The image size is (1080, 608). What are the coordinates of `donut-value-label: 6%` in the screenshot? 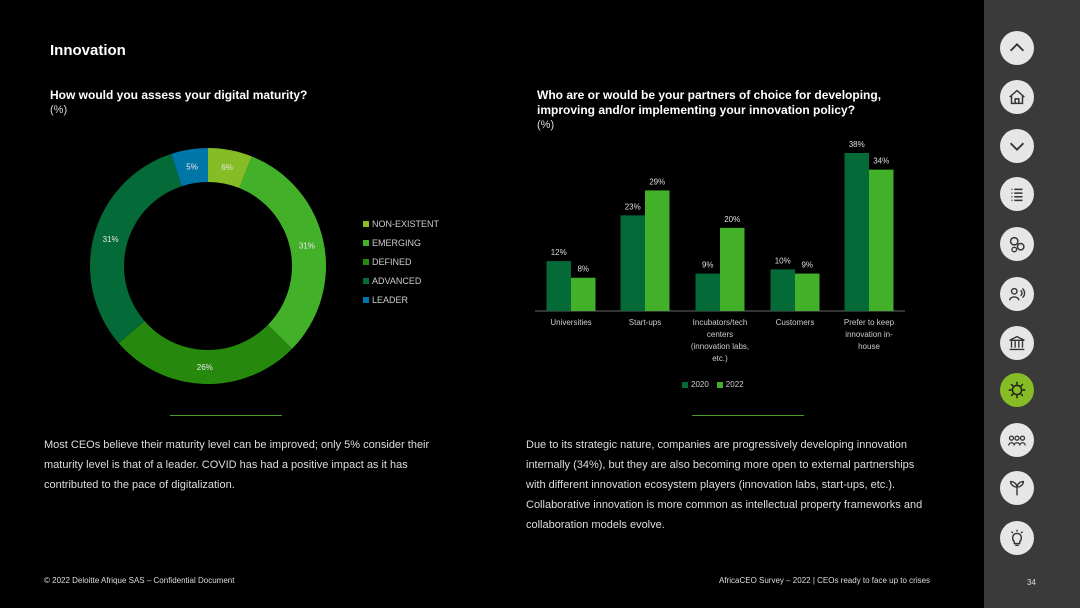 It's located at (227, 167).